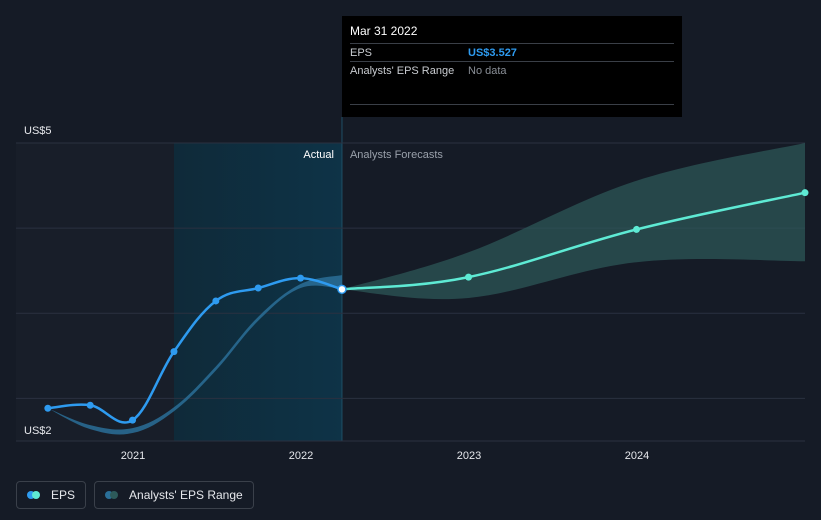  What do you see at coordinates (384, 31) in the screenshot?
I see `tooltip-date: Mar 31 2022` at bounding box center [384, 31].